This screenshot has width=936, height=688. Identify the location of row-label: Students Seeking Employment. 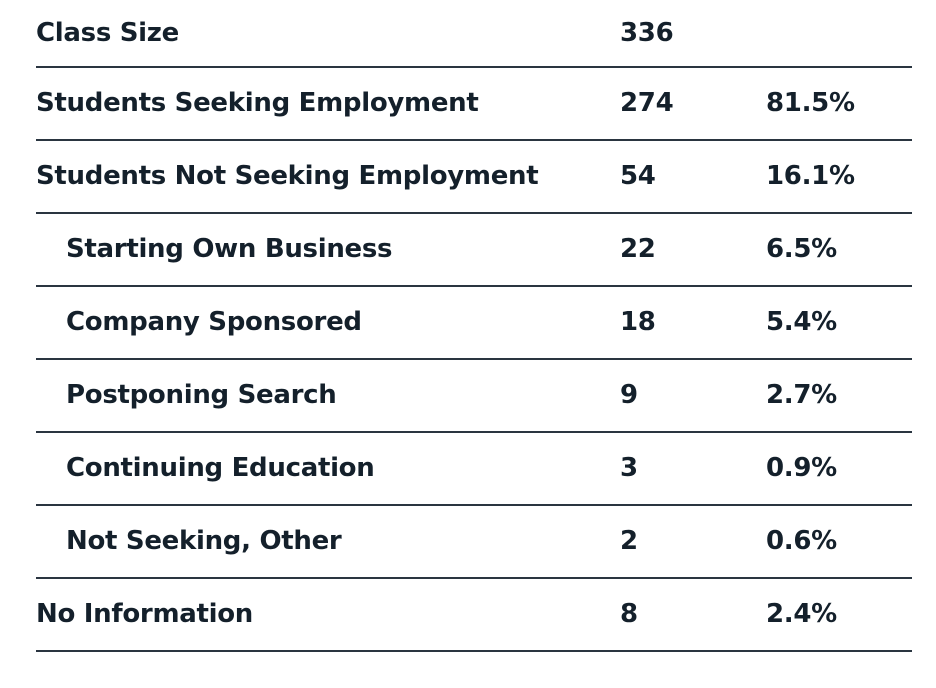
(257, 103).